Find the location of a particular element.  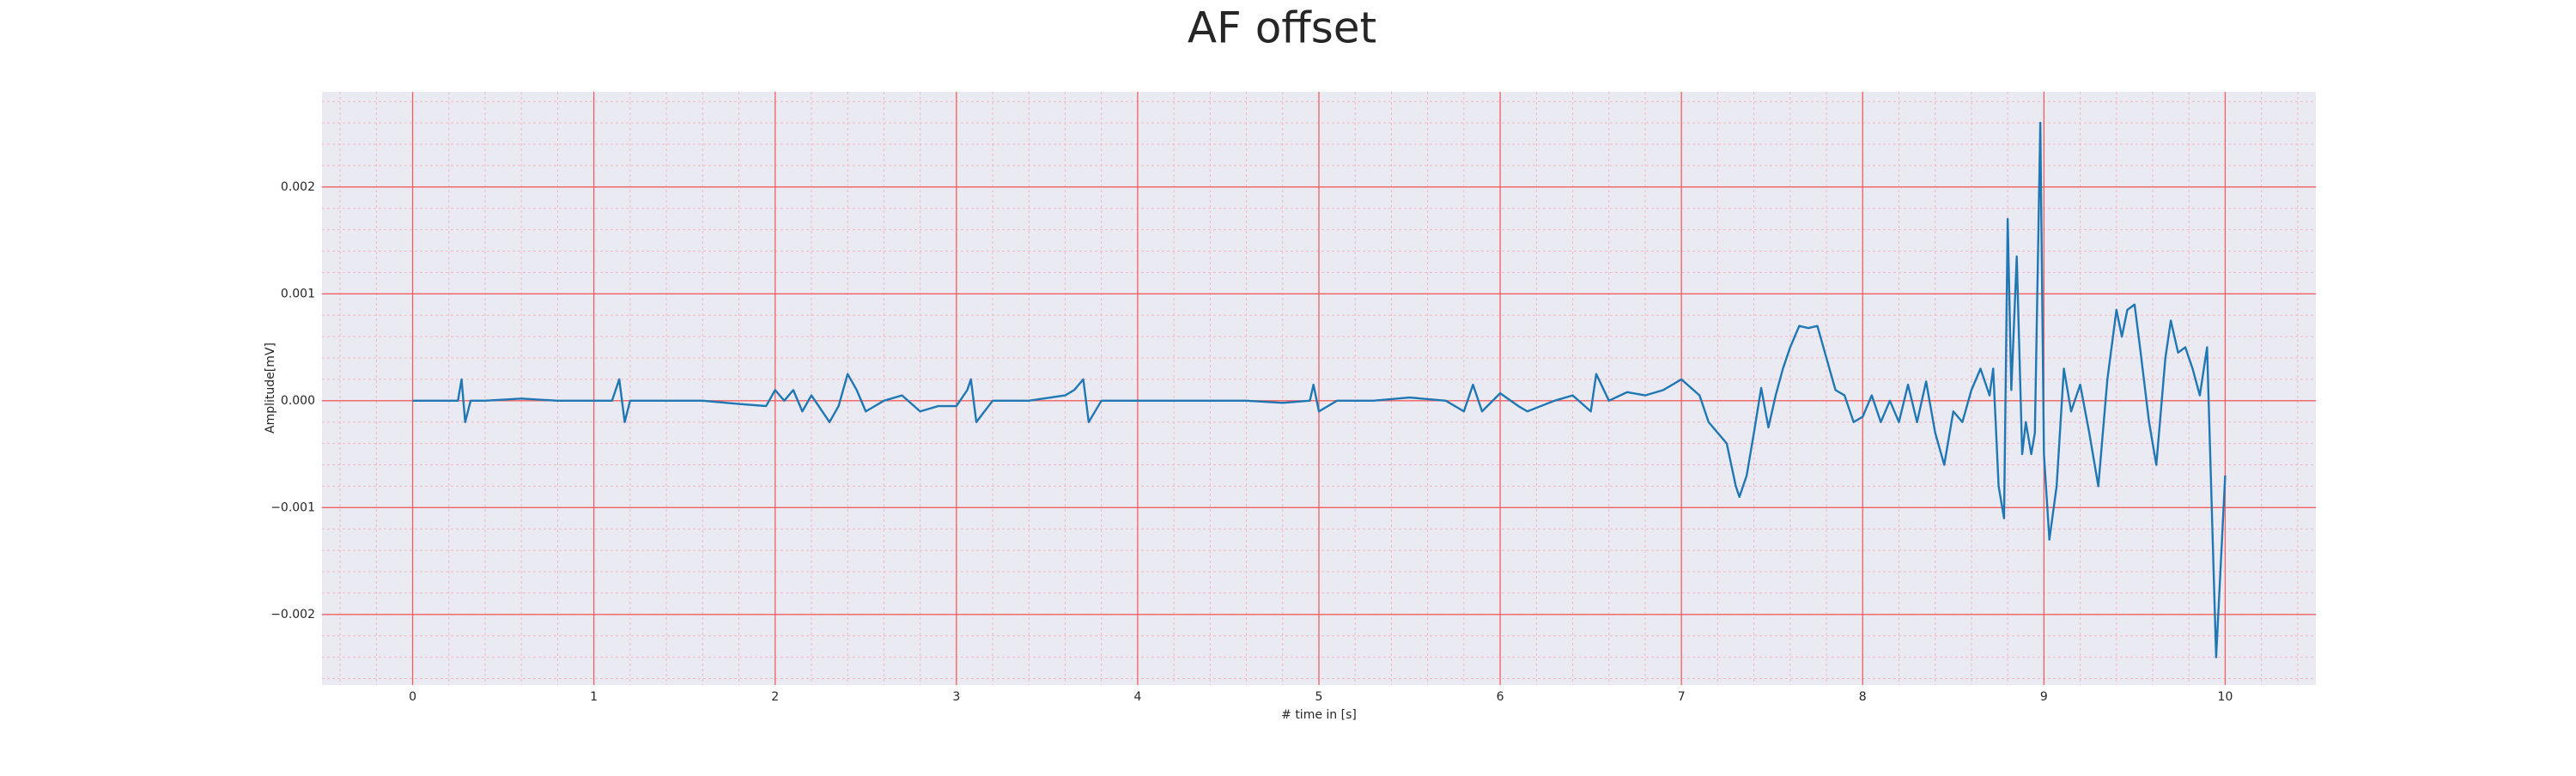

chart-title: AF offset is located at coordinates (1282, 28).